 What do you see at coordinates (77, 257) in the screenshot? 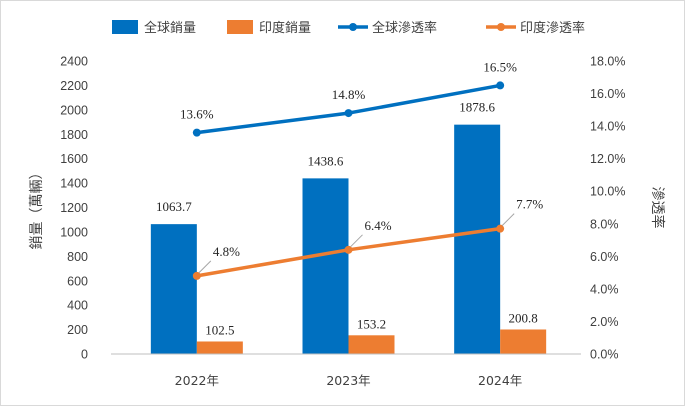
I see `y-tick-label: 800` at bounding box center [77, 257].